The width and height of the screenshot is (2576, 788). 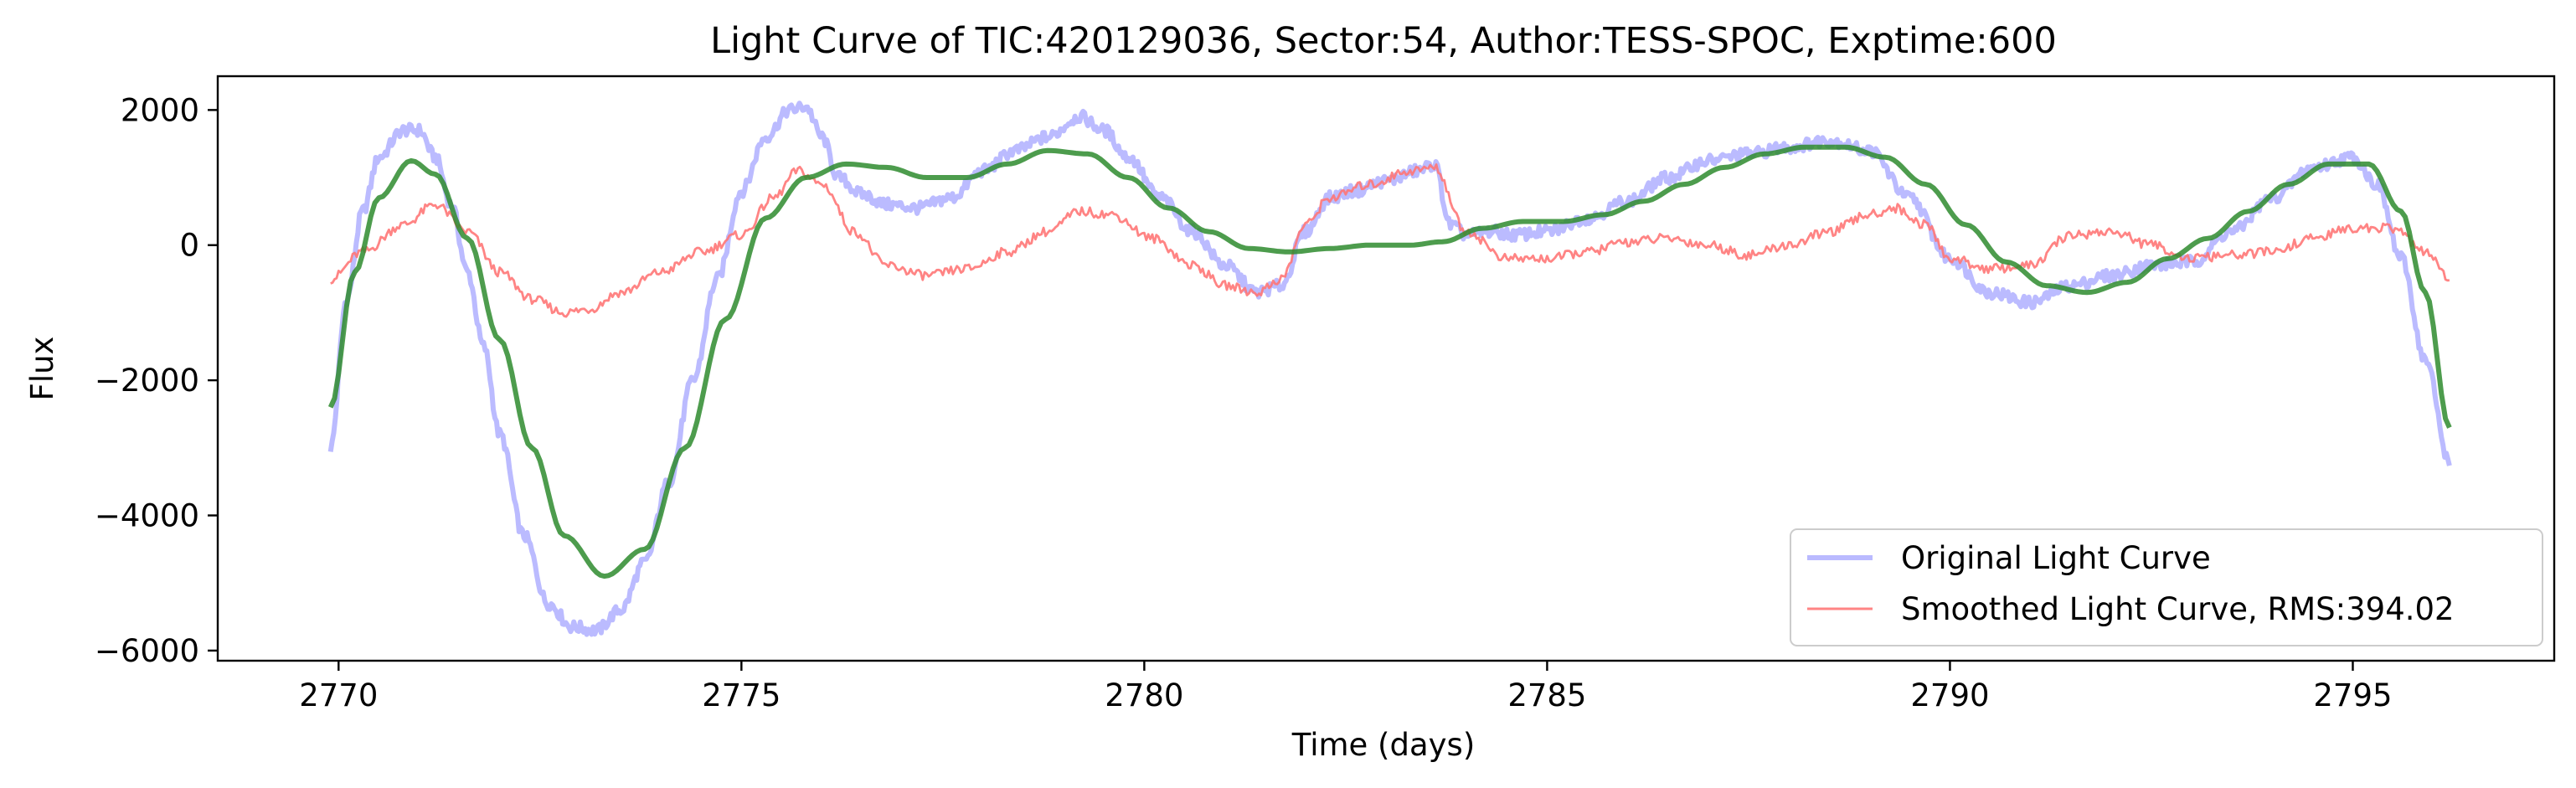 I want to click on y-axis-label: Flux, so click(x=42, y=369).